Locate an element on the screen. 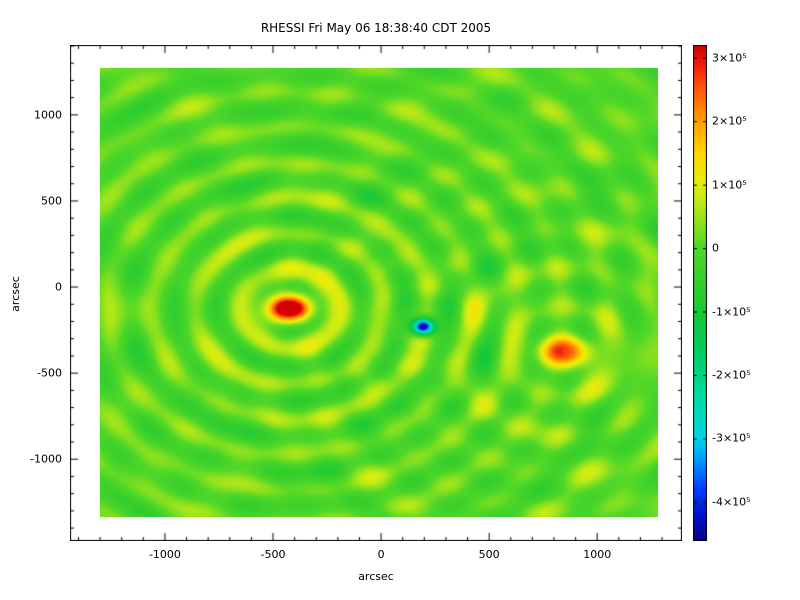 This screenshot has height=600, width=800. x-tick-label: 500 is located at coordinates (489, 554).